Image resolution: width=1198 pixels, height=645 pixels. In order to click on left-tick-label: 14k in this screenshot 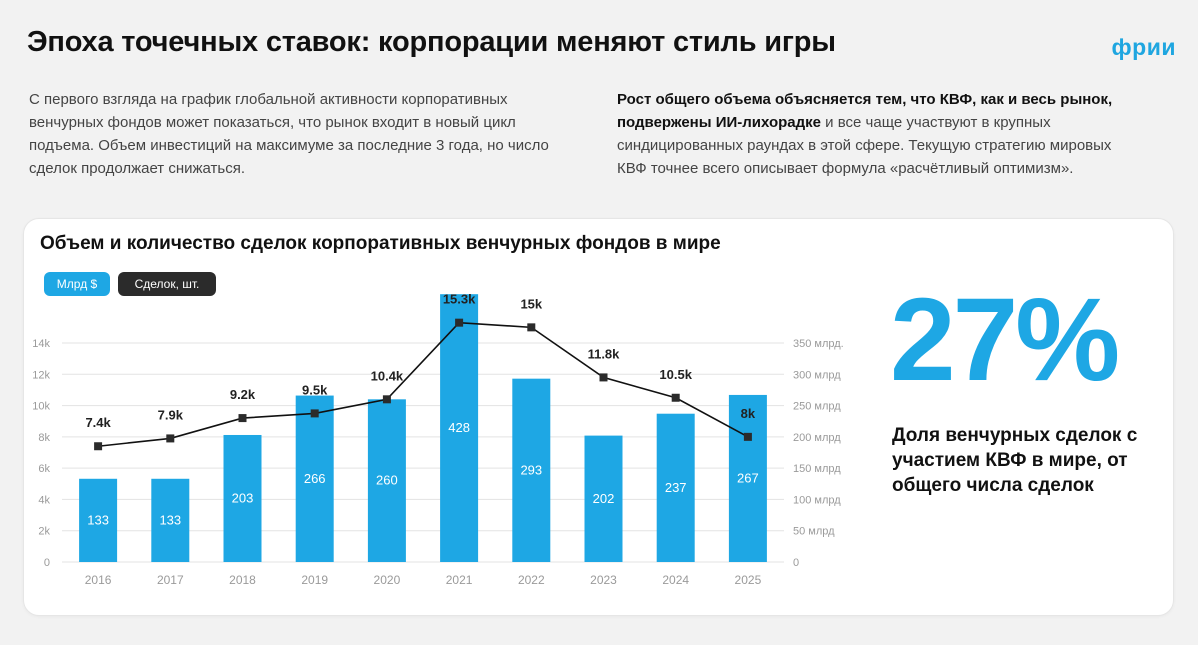, I will do `click(41, 344)`.